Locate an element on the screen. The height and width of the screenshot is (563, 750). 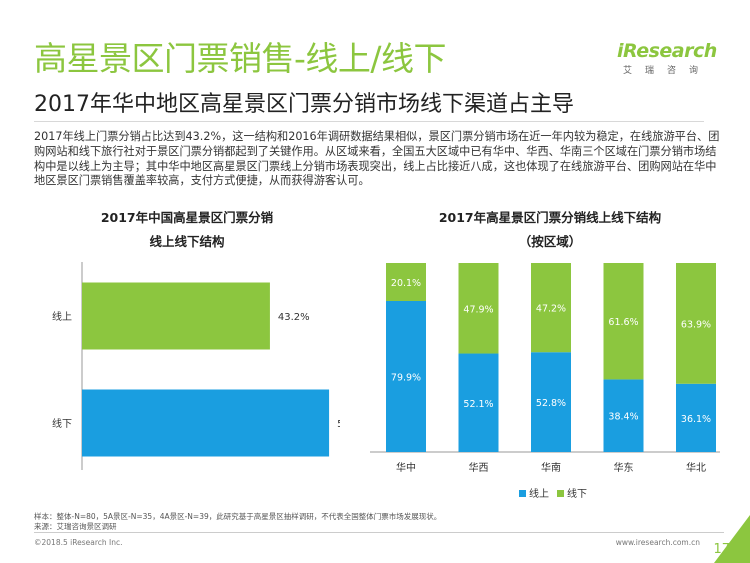
right-value-label: 20.1% is located at coordinates (406, 283).